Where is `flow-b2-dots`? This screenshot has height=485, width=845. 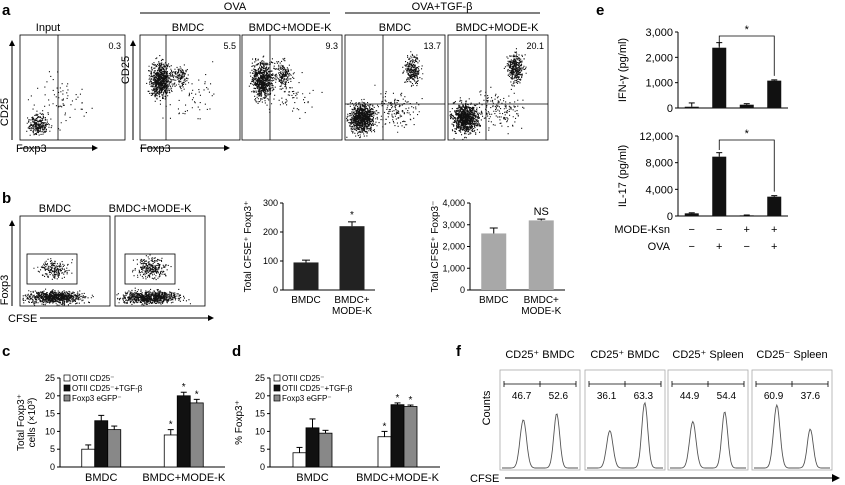
flow-b2-dots is located at coordinates (153, 280).